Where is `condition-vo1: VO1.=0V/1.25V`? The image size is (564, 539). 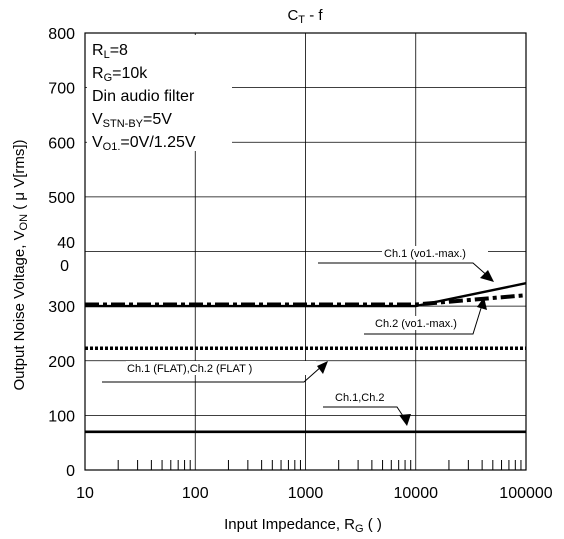 condition-vo1: VO1.=0V/1.25V is located at coordinates (144, 143).